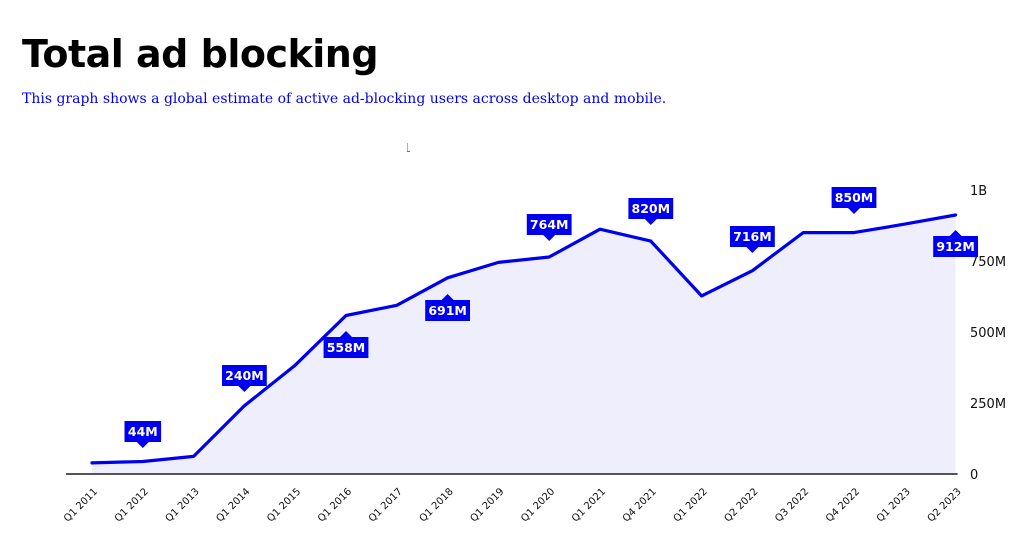  I want to click on callout-text: 716M, so click(752, 236).